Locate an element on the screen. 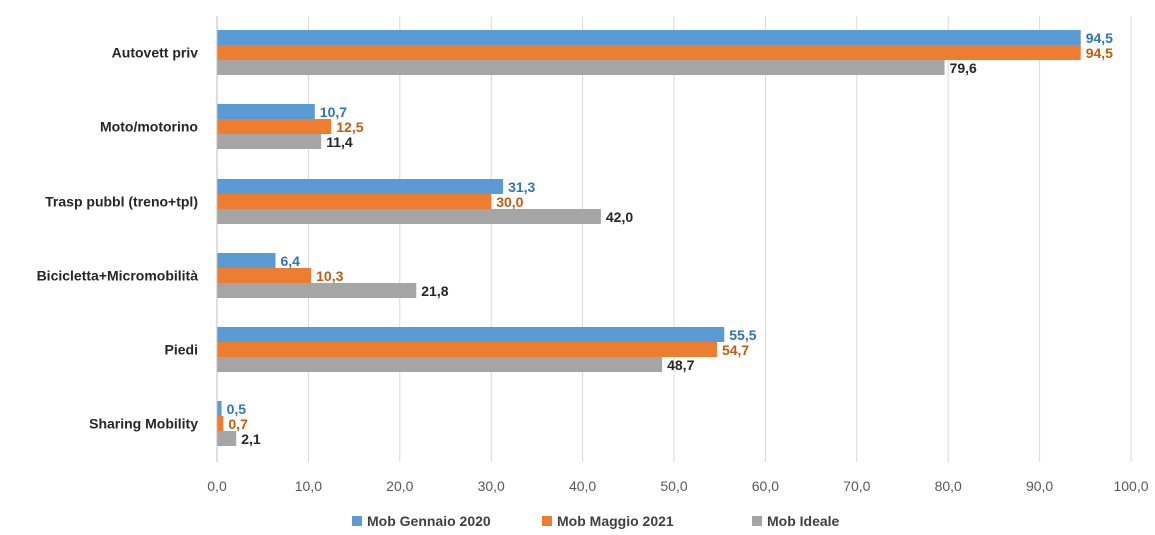 The height and width of the screenshot is (535, 1155). x-tick-label: 40,0 is located at coordinates (582, 486).